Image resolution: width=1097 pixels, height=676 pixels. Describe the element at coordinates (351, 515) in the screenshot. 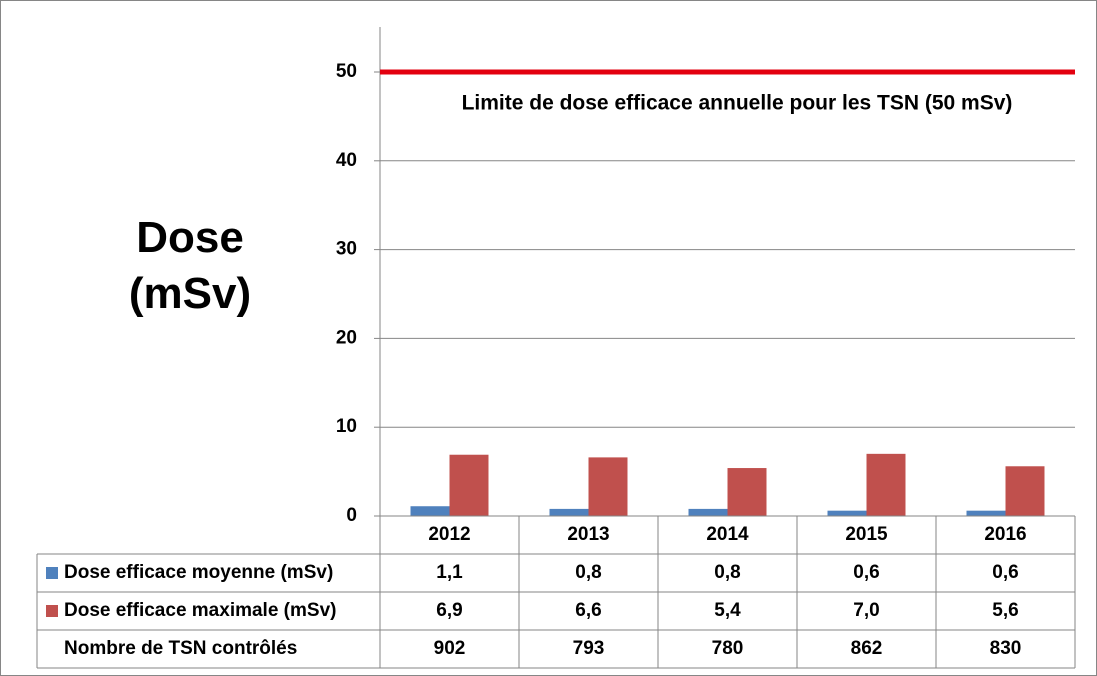

I see `y-tick-label: 0` at that location.